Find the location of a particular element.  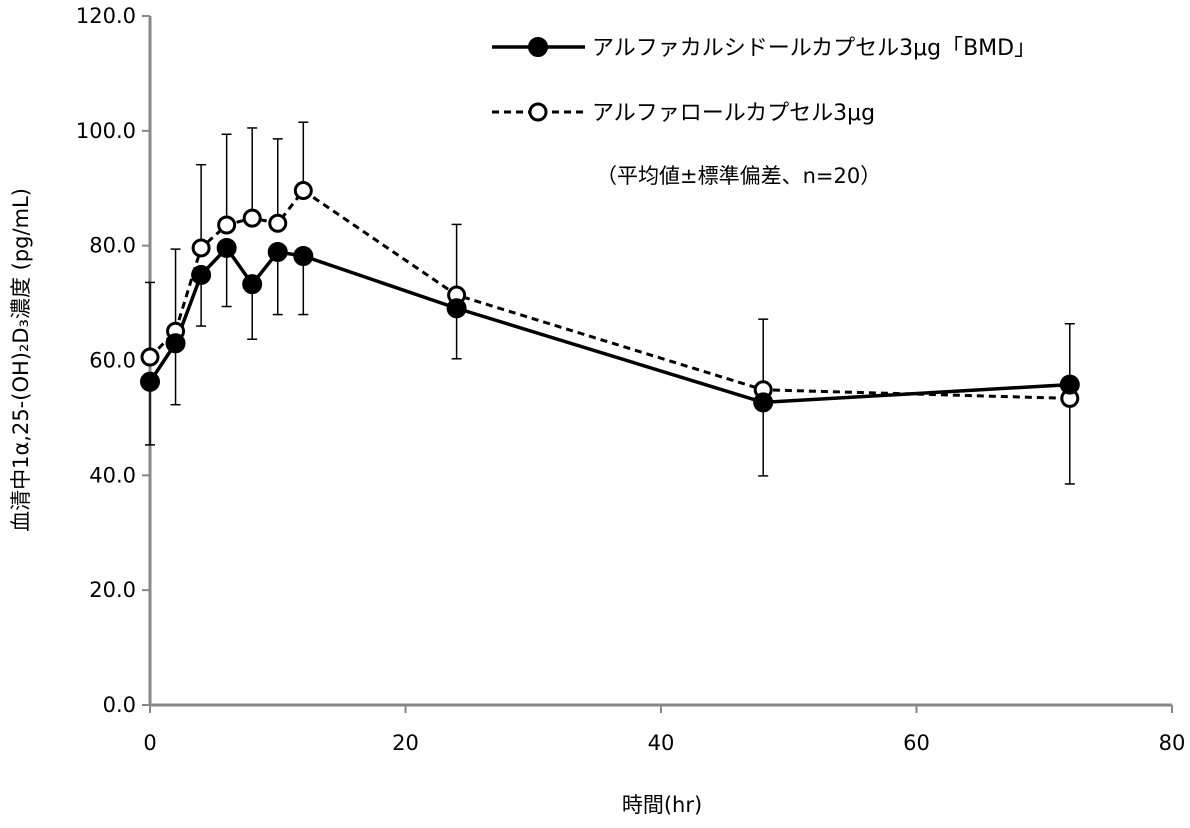

y-tick-label: 100.0 is located at coordinates (106, 131).